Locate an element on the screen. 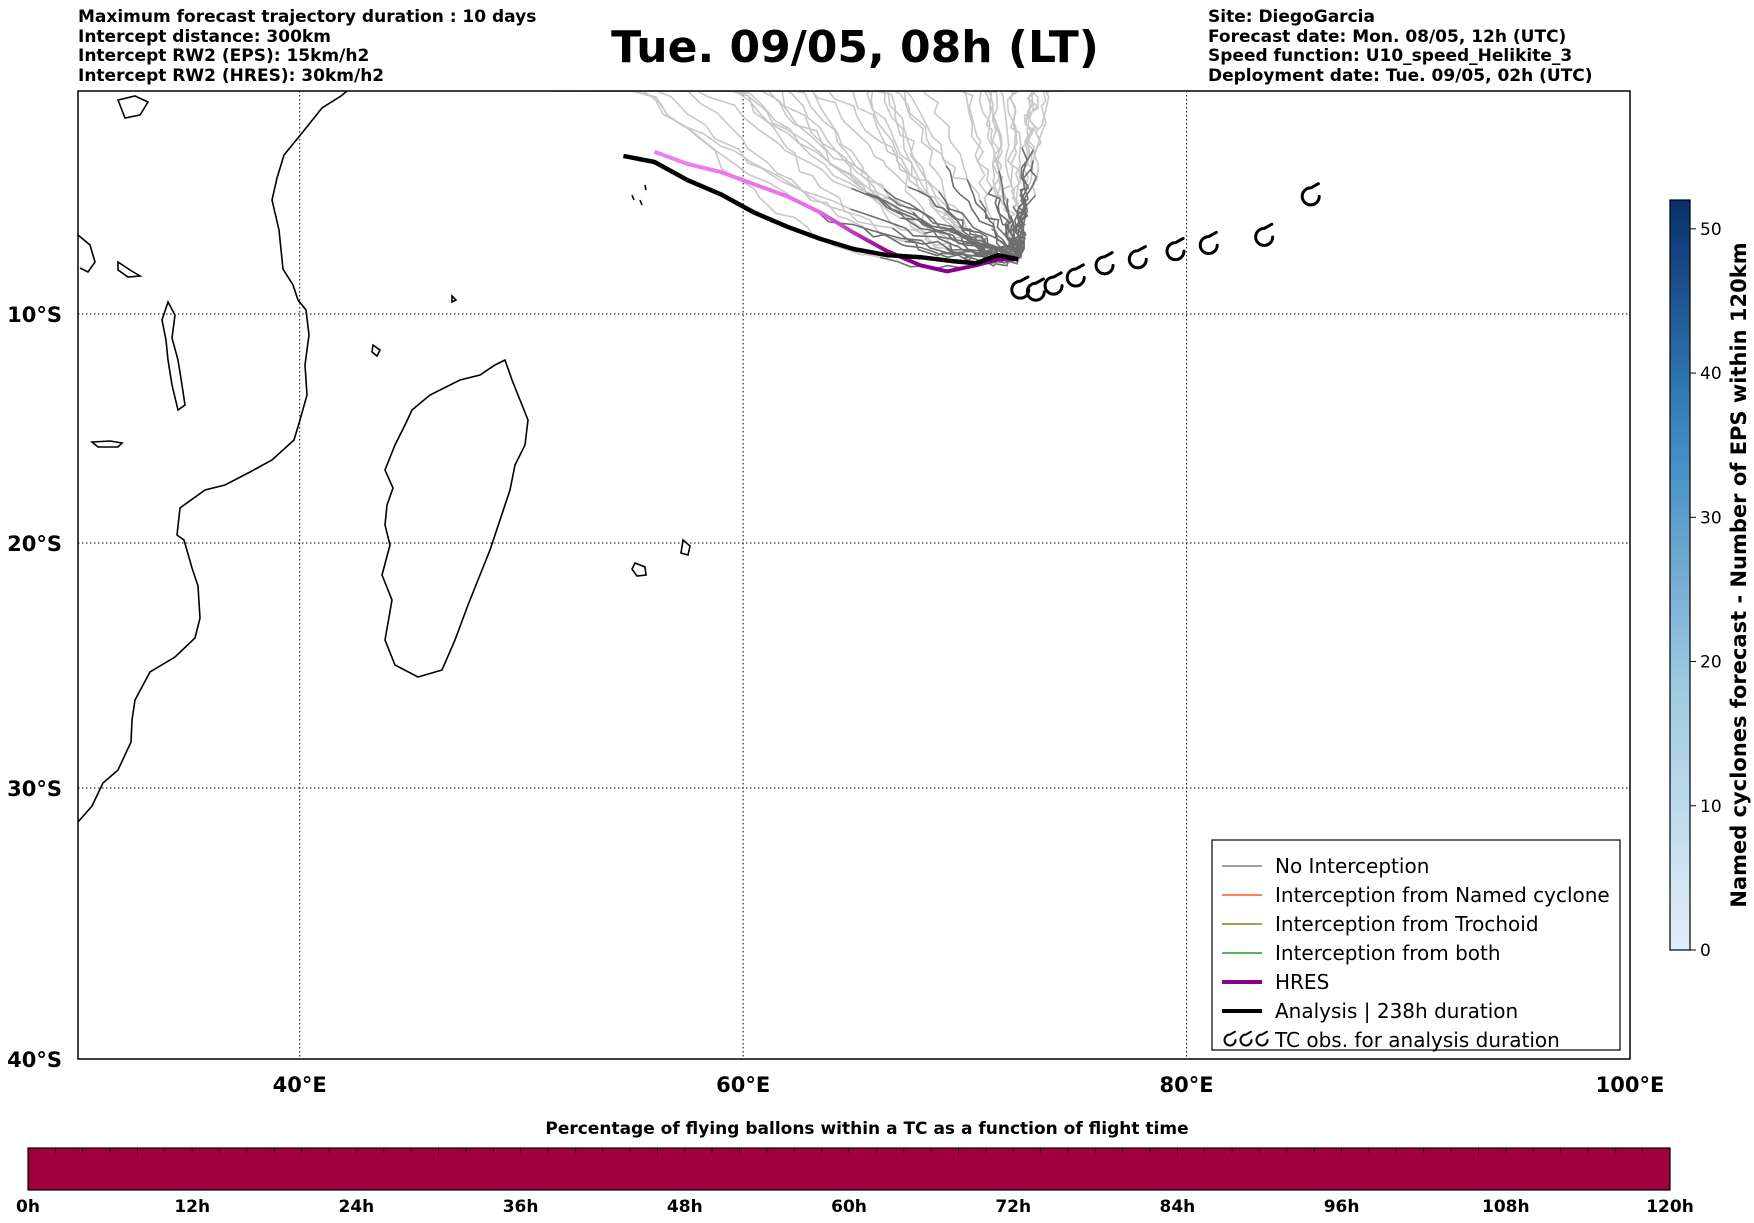 The height and width of the screenshot is (1223, 1754). legend-entry-label: No Interception is located at coordinates (1352, 866).